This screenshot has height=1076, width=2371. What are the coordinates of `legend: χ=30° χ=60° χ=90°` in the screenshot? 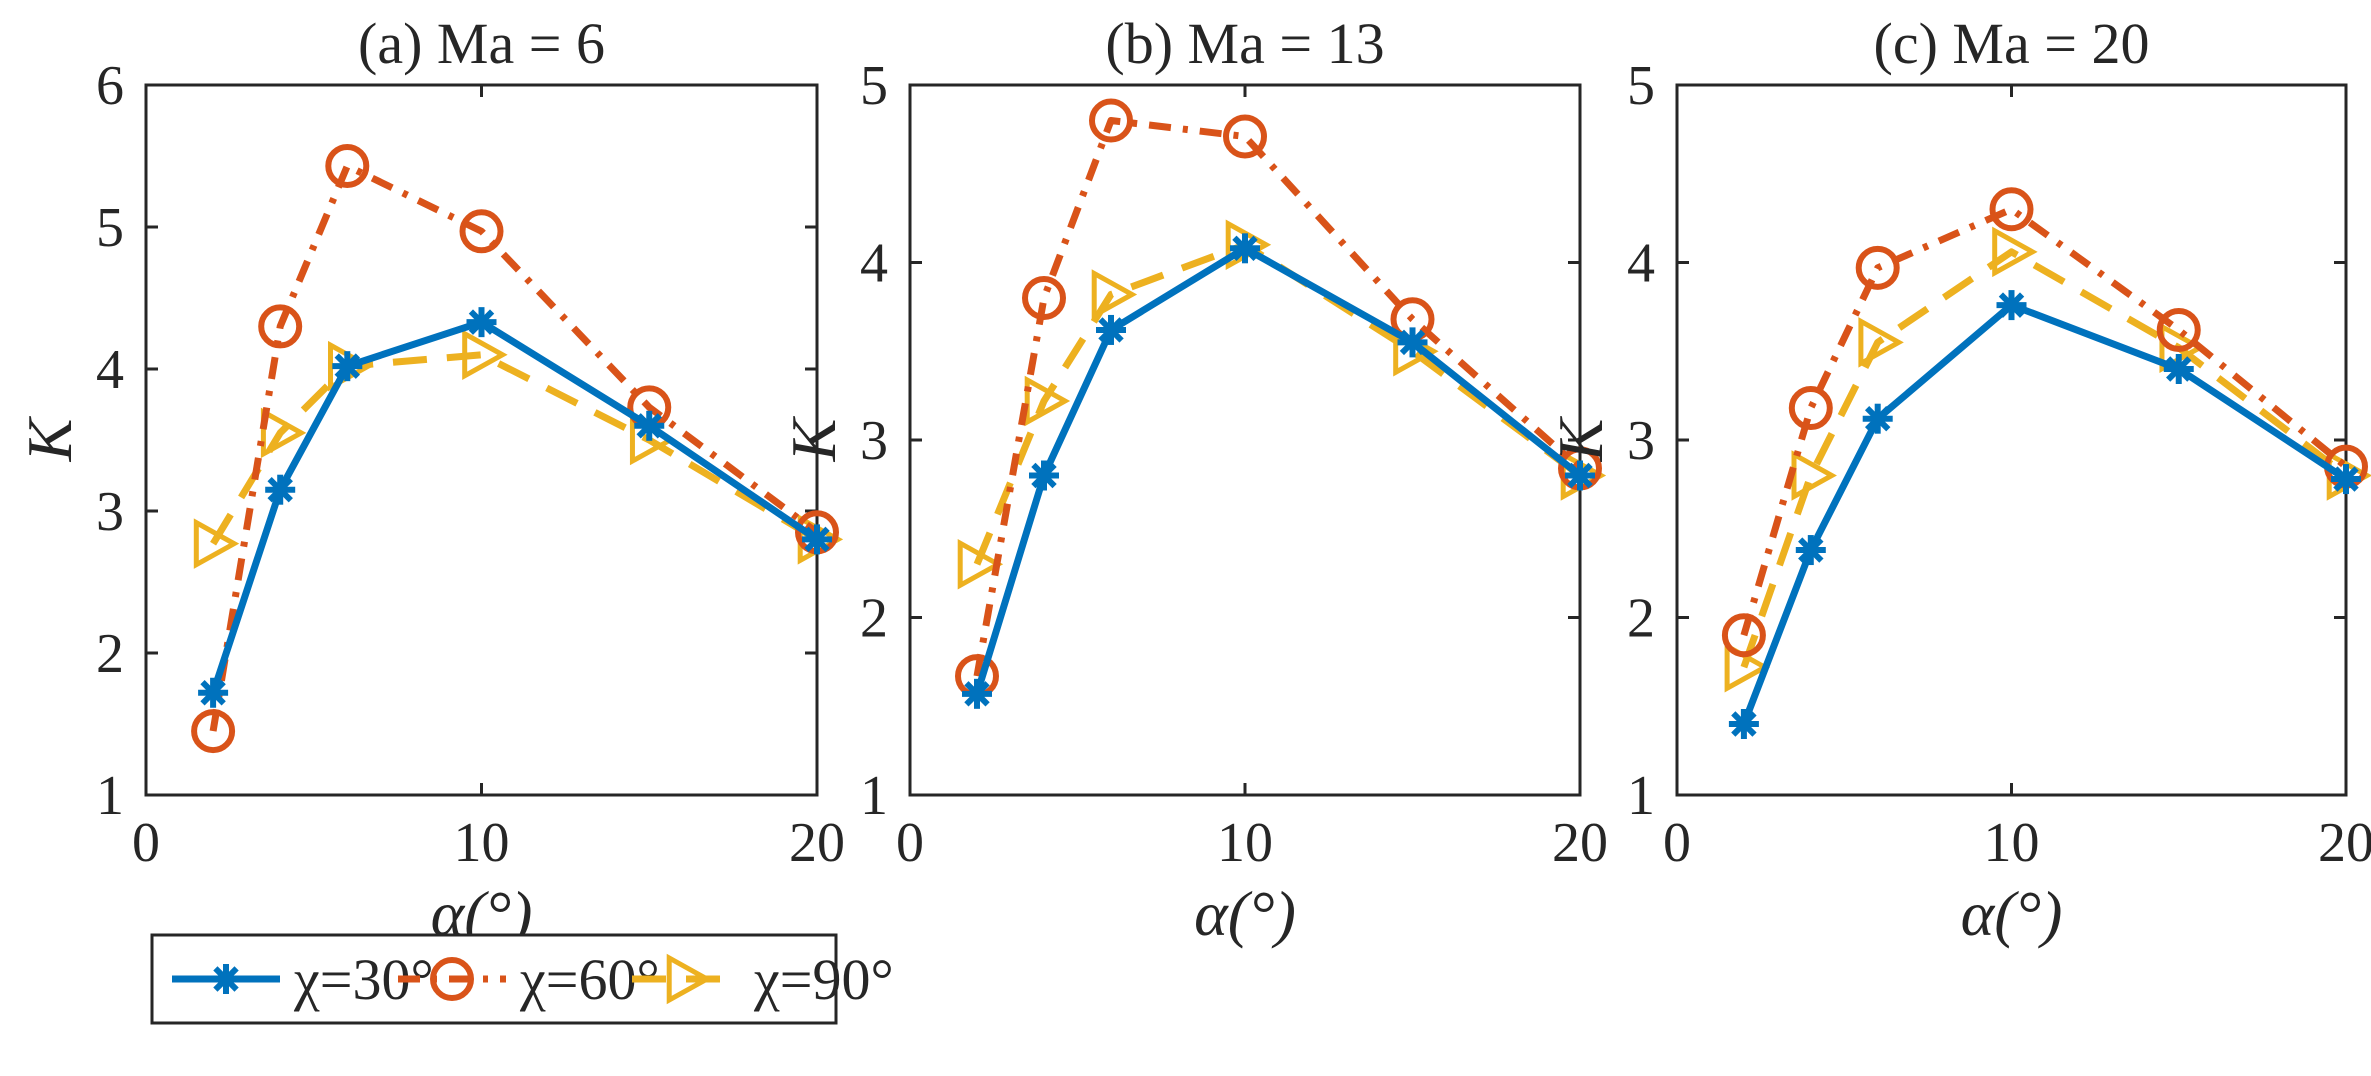 It's located at (522, 979).